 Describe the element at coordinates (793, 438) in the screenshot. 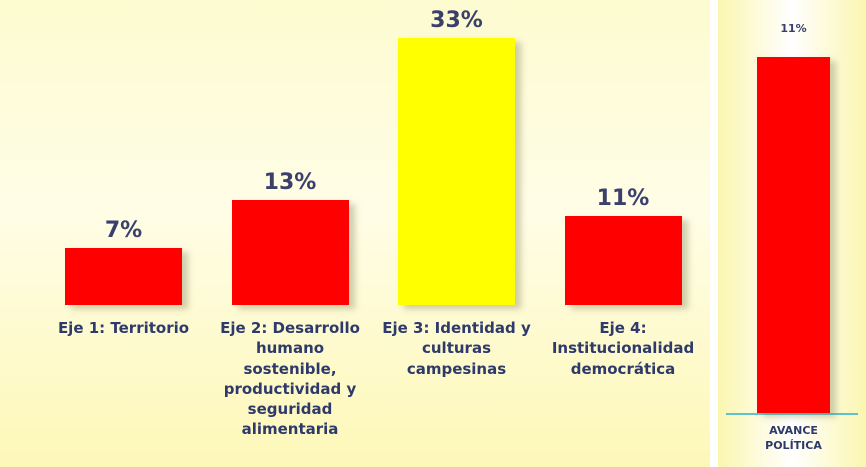

I see `category-label: AVANCE POLÍTICA` at that location.